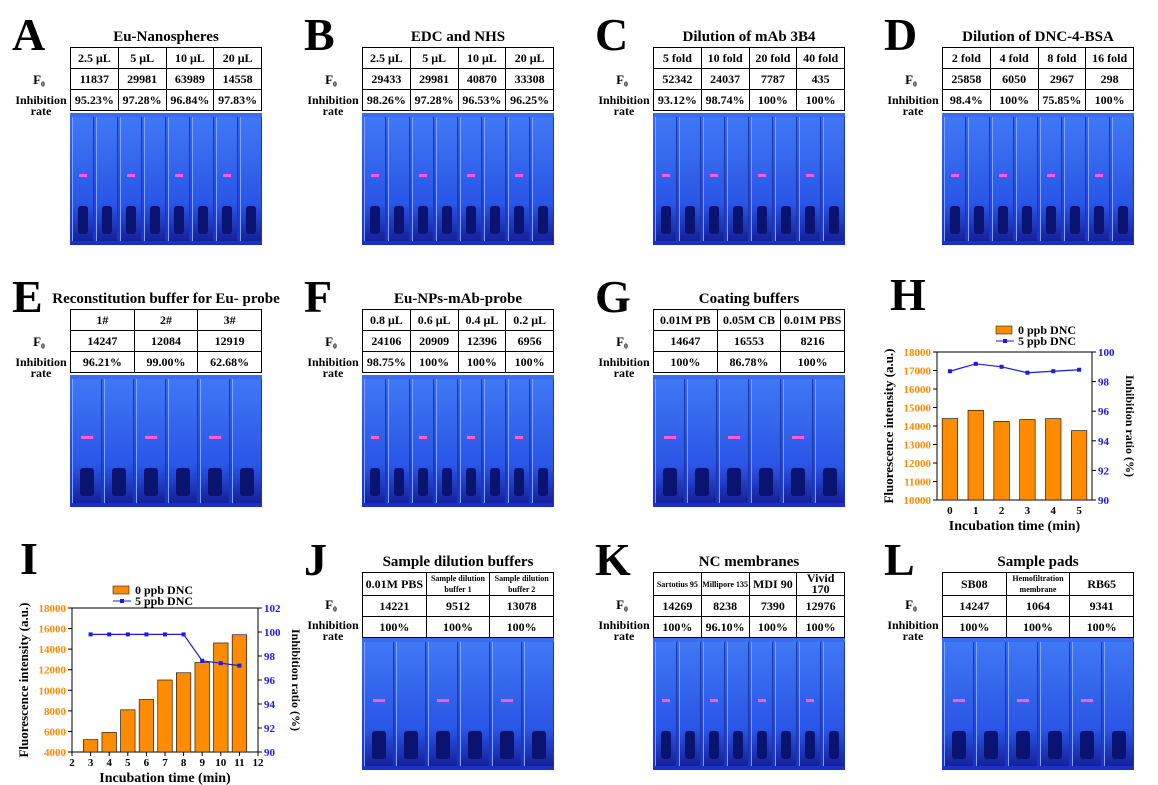 The height and width of the screenshot is (785, 1158). Describe the element at coordinates (1101, 606) in the screenshot. I see `table-cell: 9341` at that location.